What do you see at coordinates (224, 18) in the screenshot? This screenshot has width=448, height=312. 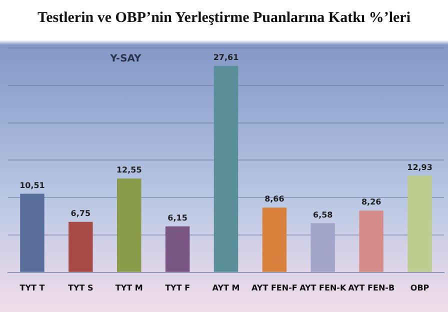 I see `chart-title: Testlerin ve OBP’nin Yerleştirme Puanlarına Katkı %’leri` at bounding box center [224, 18].